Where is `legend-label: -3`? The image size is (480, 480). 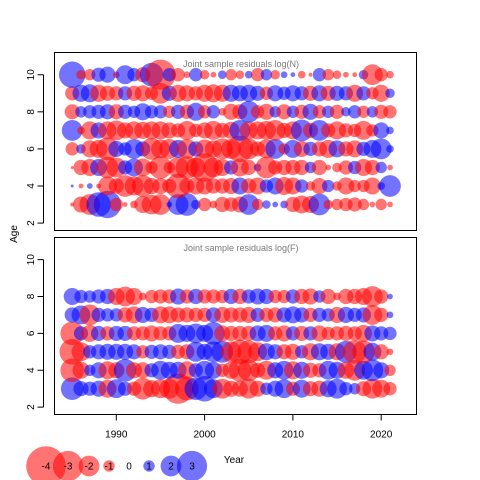 legend-label: -3 is located at coordinates (68, 467).